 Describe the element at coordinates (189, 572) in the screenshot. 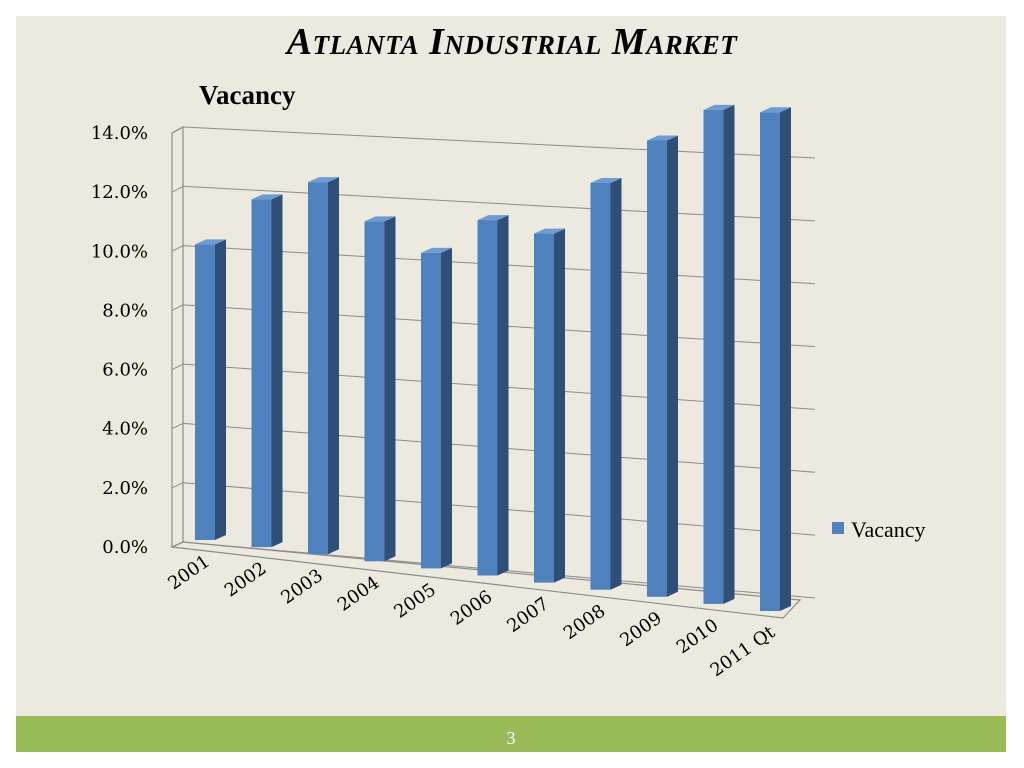

I see `x-tick-label: 2001` at that location.